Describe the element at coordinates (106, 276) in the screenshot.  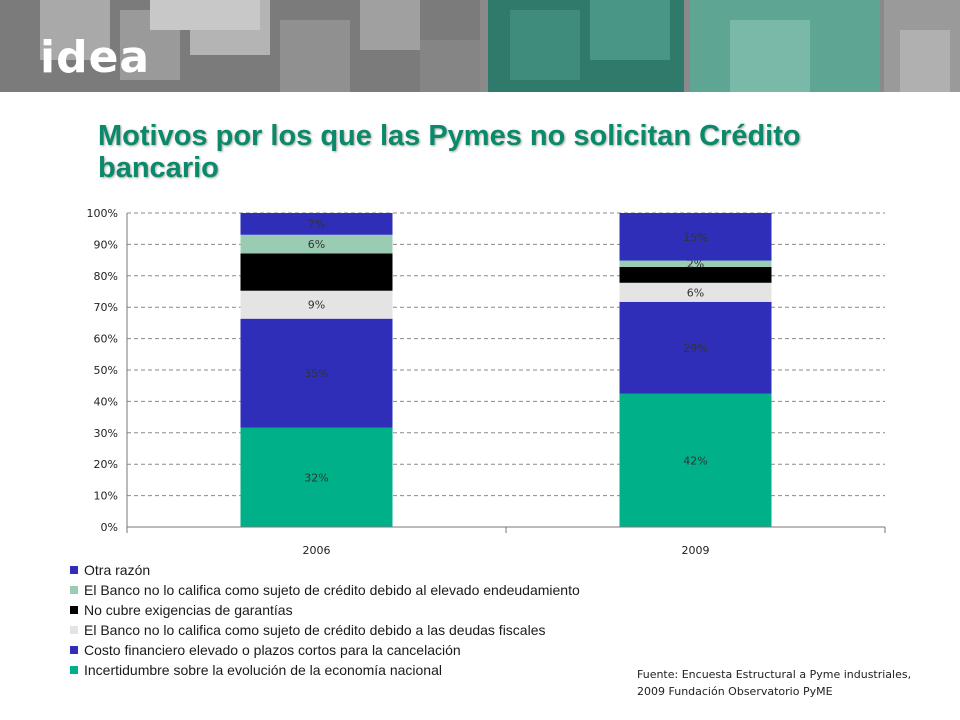
I see `y-tick-label: 80%` at that location.